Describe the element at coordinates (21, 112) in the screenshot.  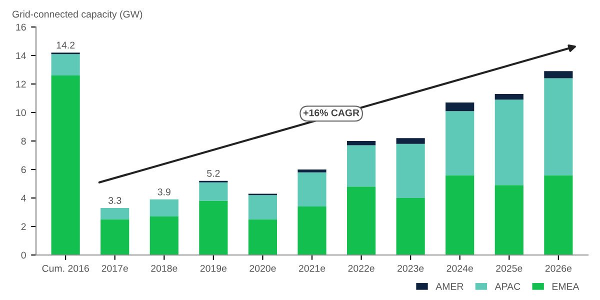
I see `y-tick-label: 10` at that location.